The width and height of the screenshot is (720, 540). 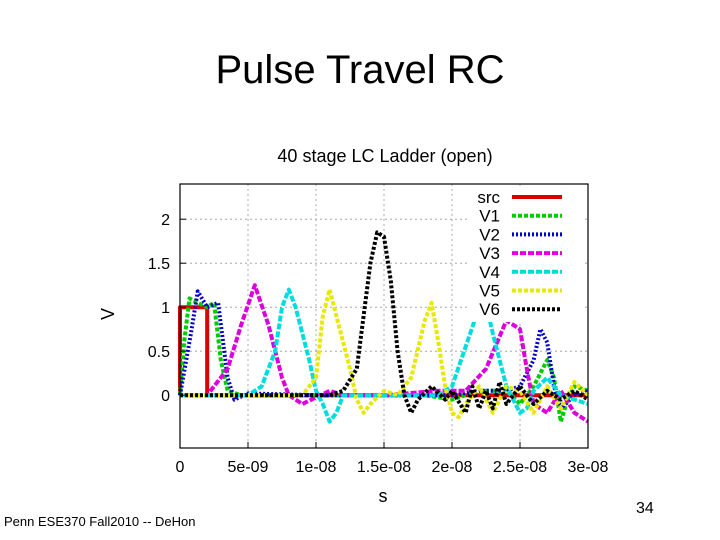 I want to click on x-tick-label: 1.5e-08, so click(x=384, y=467).